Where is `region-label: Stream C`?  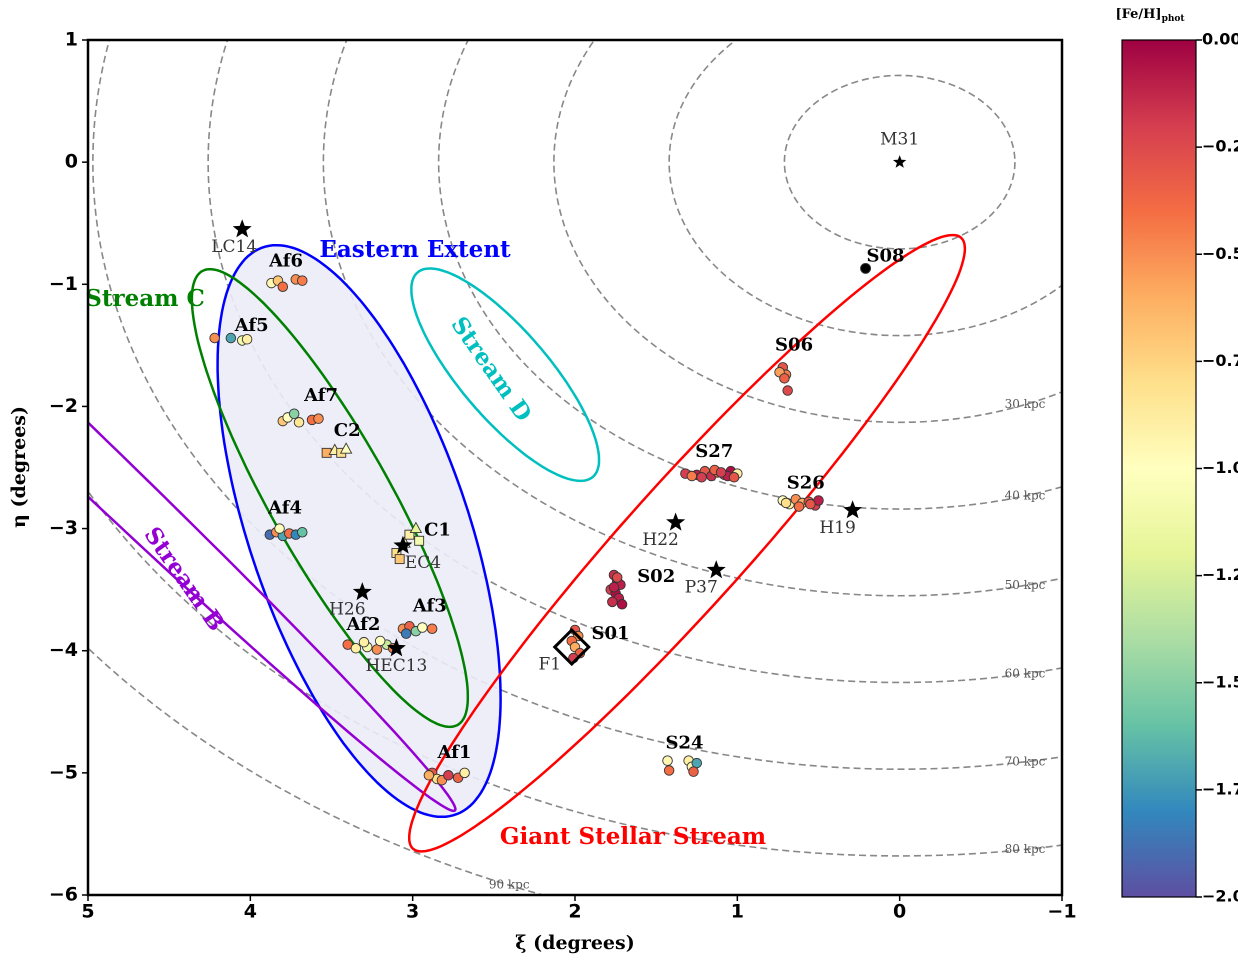 region-label: Stream C is located at coordinates (145, 298).